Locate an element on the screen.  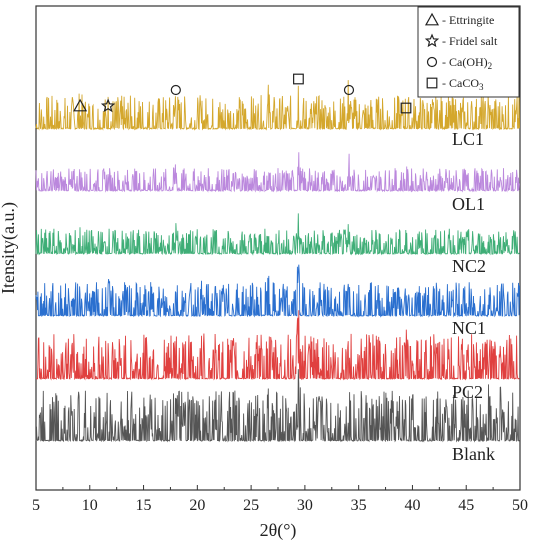
series-line-lc1 is located at coordinates (277, 105).